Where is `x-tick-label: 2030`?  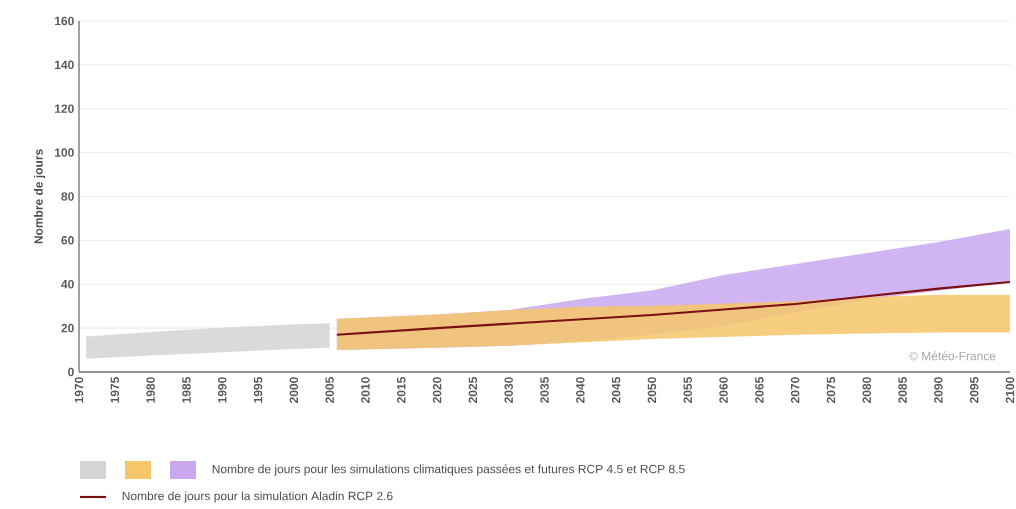
x-tick-label: 2030 is located at coordinates (508, 390).